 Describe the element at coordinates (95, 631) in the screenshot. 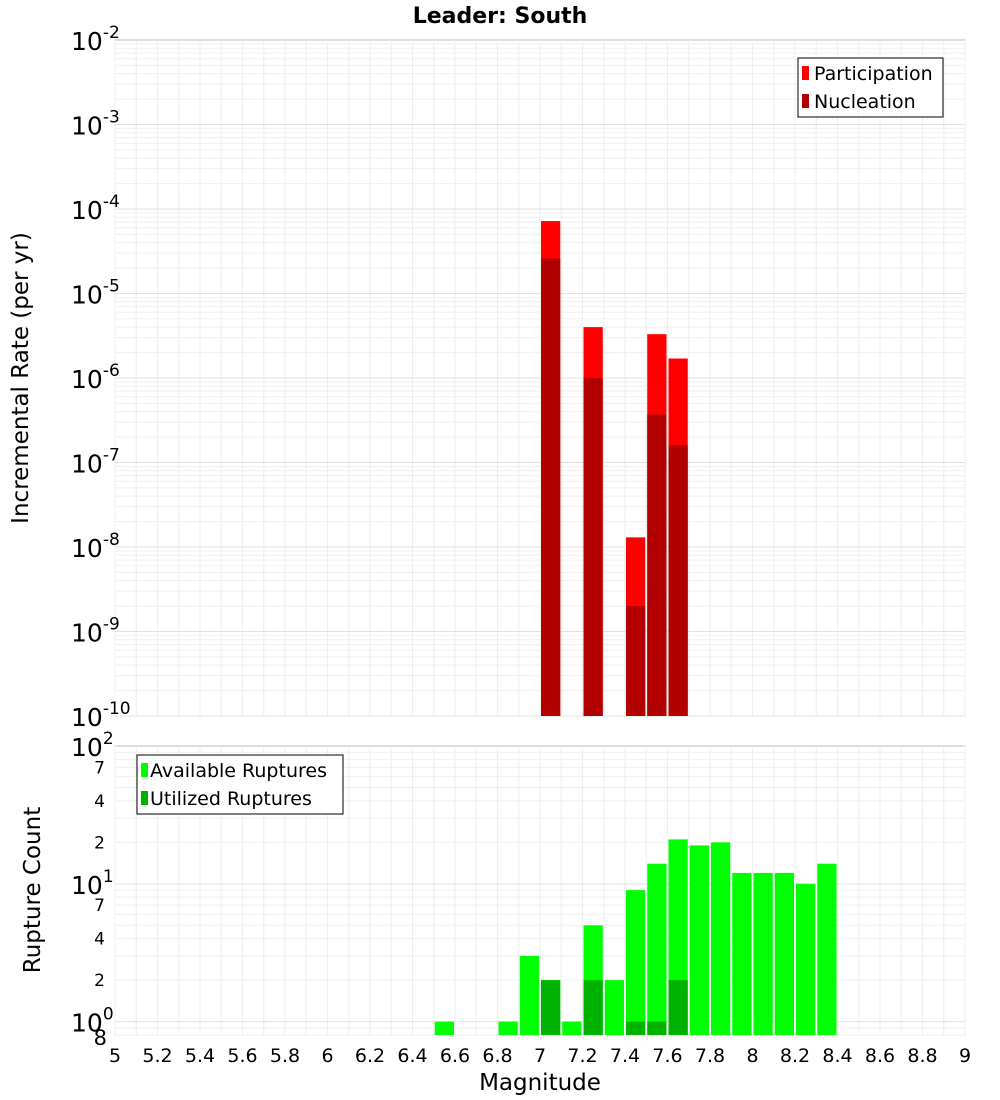

I see `rate-y-tick-label: 10⁻⁹` at that location.